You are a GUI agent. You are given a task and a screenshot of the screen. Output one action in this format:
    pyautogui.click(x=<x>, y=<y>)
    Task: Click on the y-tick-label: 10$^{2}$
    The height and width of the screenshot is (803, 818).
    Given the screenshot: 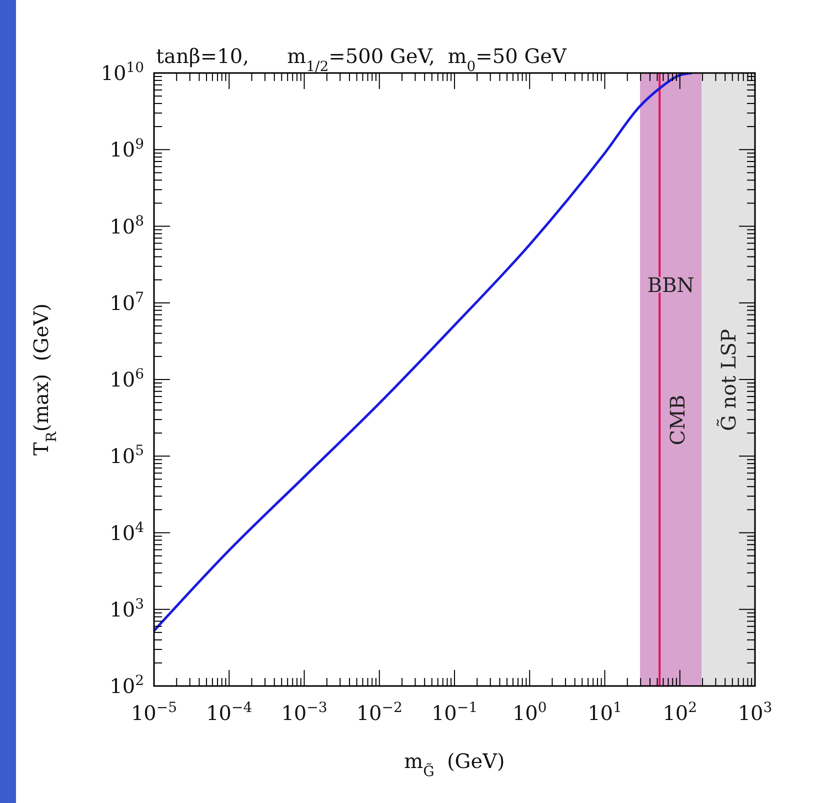 What is the action you would take?
    pyautogui.click(x=127, y=685)
    